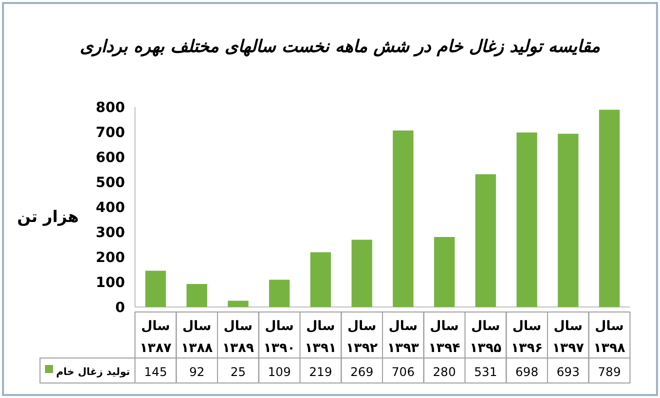 The width and height of the screenshot is (660, 398). Describe the element at coordinates (486, 372) in the screenshot. I see `data-label: 531` at that location.